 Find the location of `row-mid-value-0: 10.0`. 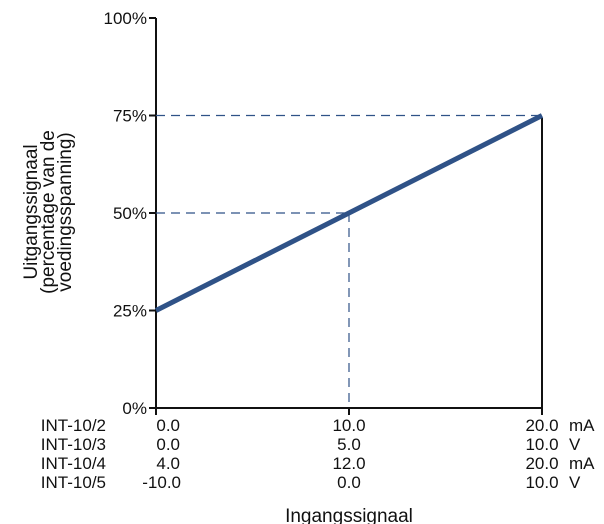

row-mid-value-0: 10.0 is located at coordinates (348, 425).